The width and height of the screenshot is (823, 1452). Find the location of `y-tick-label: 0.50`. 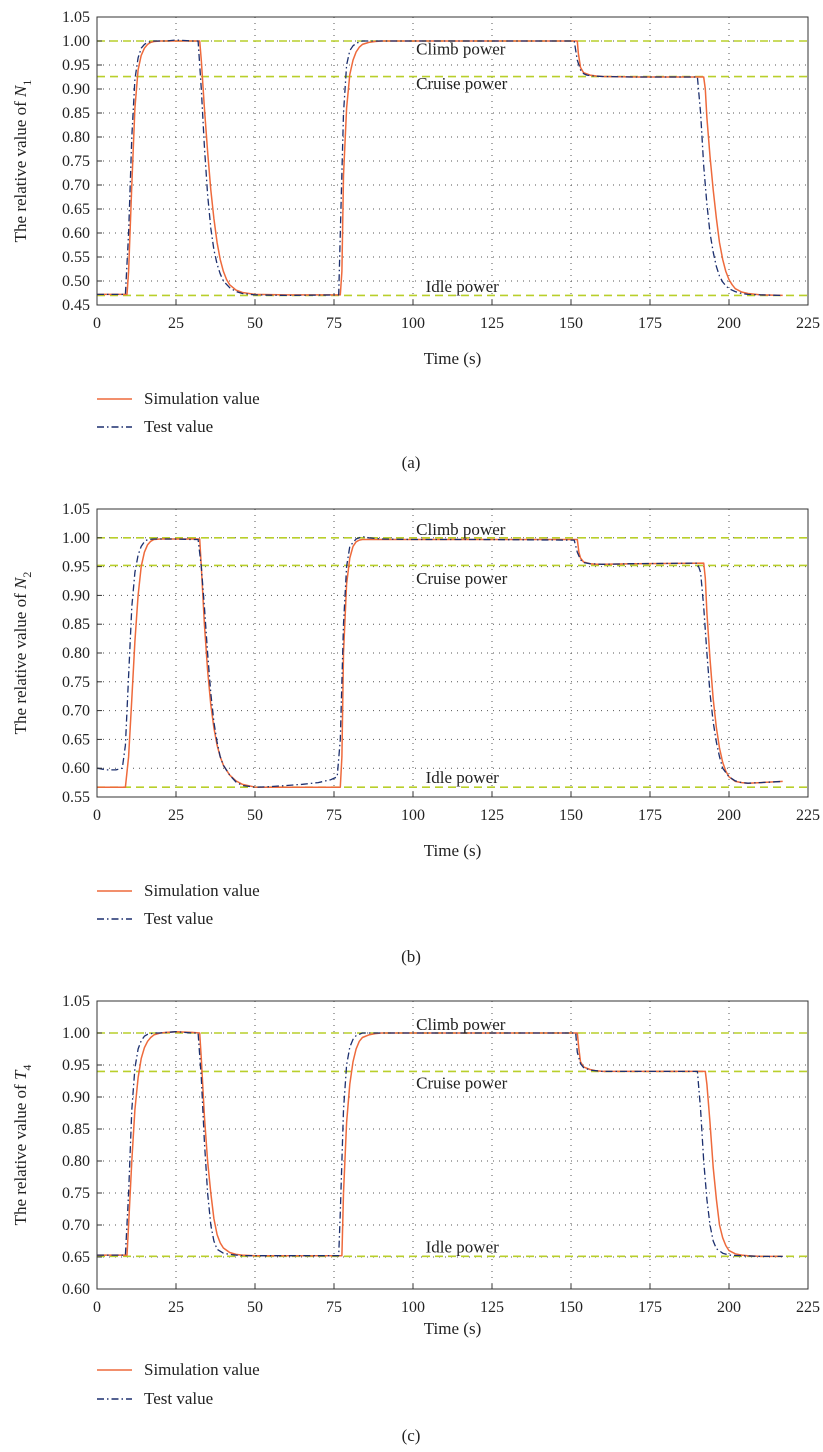

y-tick-label: 0.50 is located at coordinates (76, 281).